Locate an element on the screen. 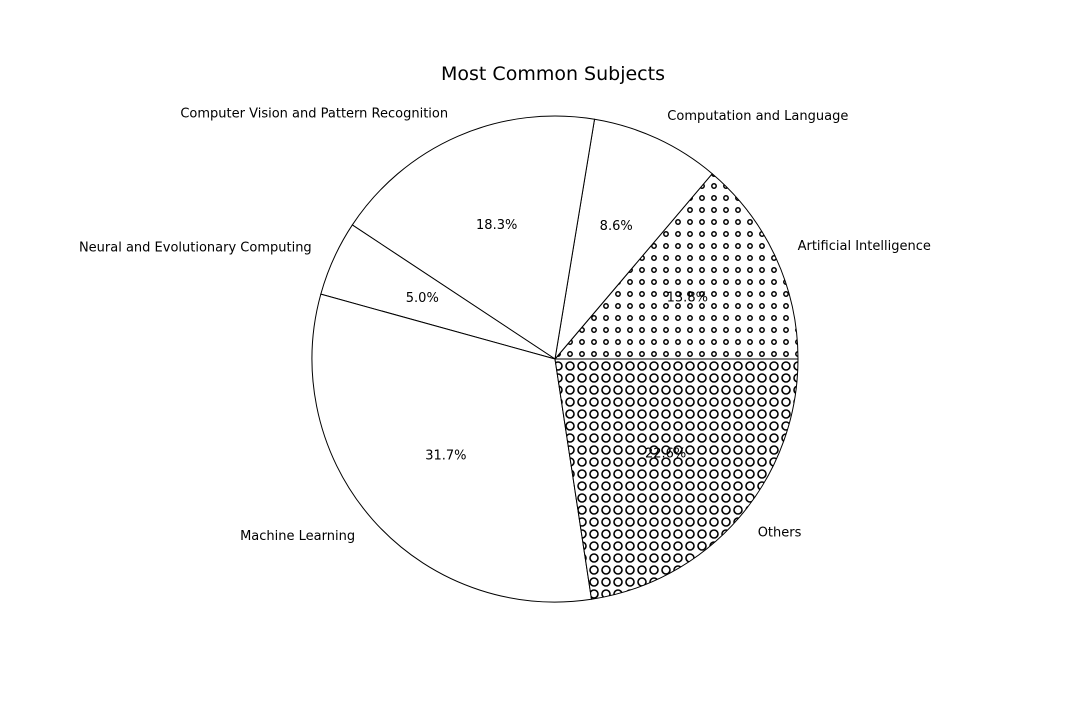  slice-percent-others: 22.6% is located at coordinates (665, 454).